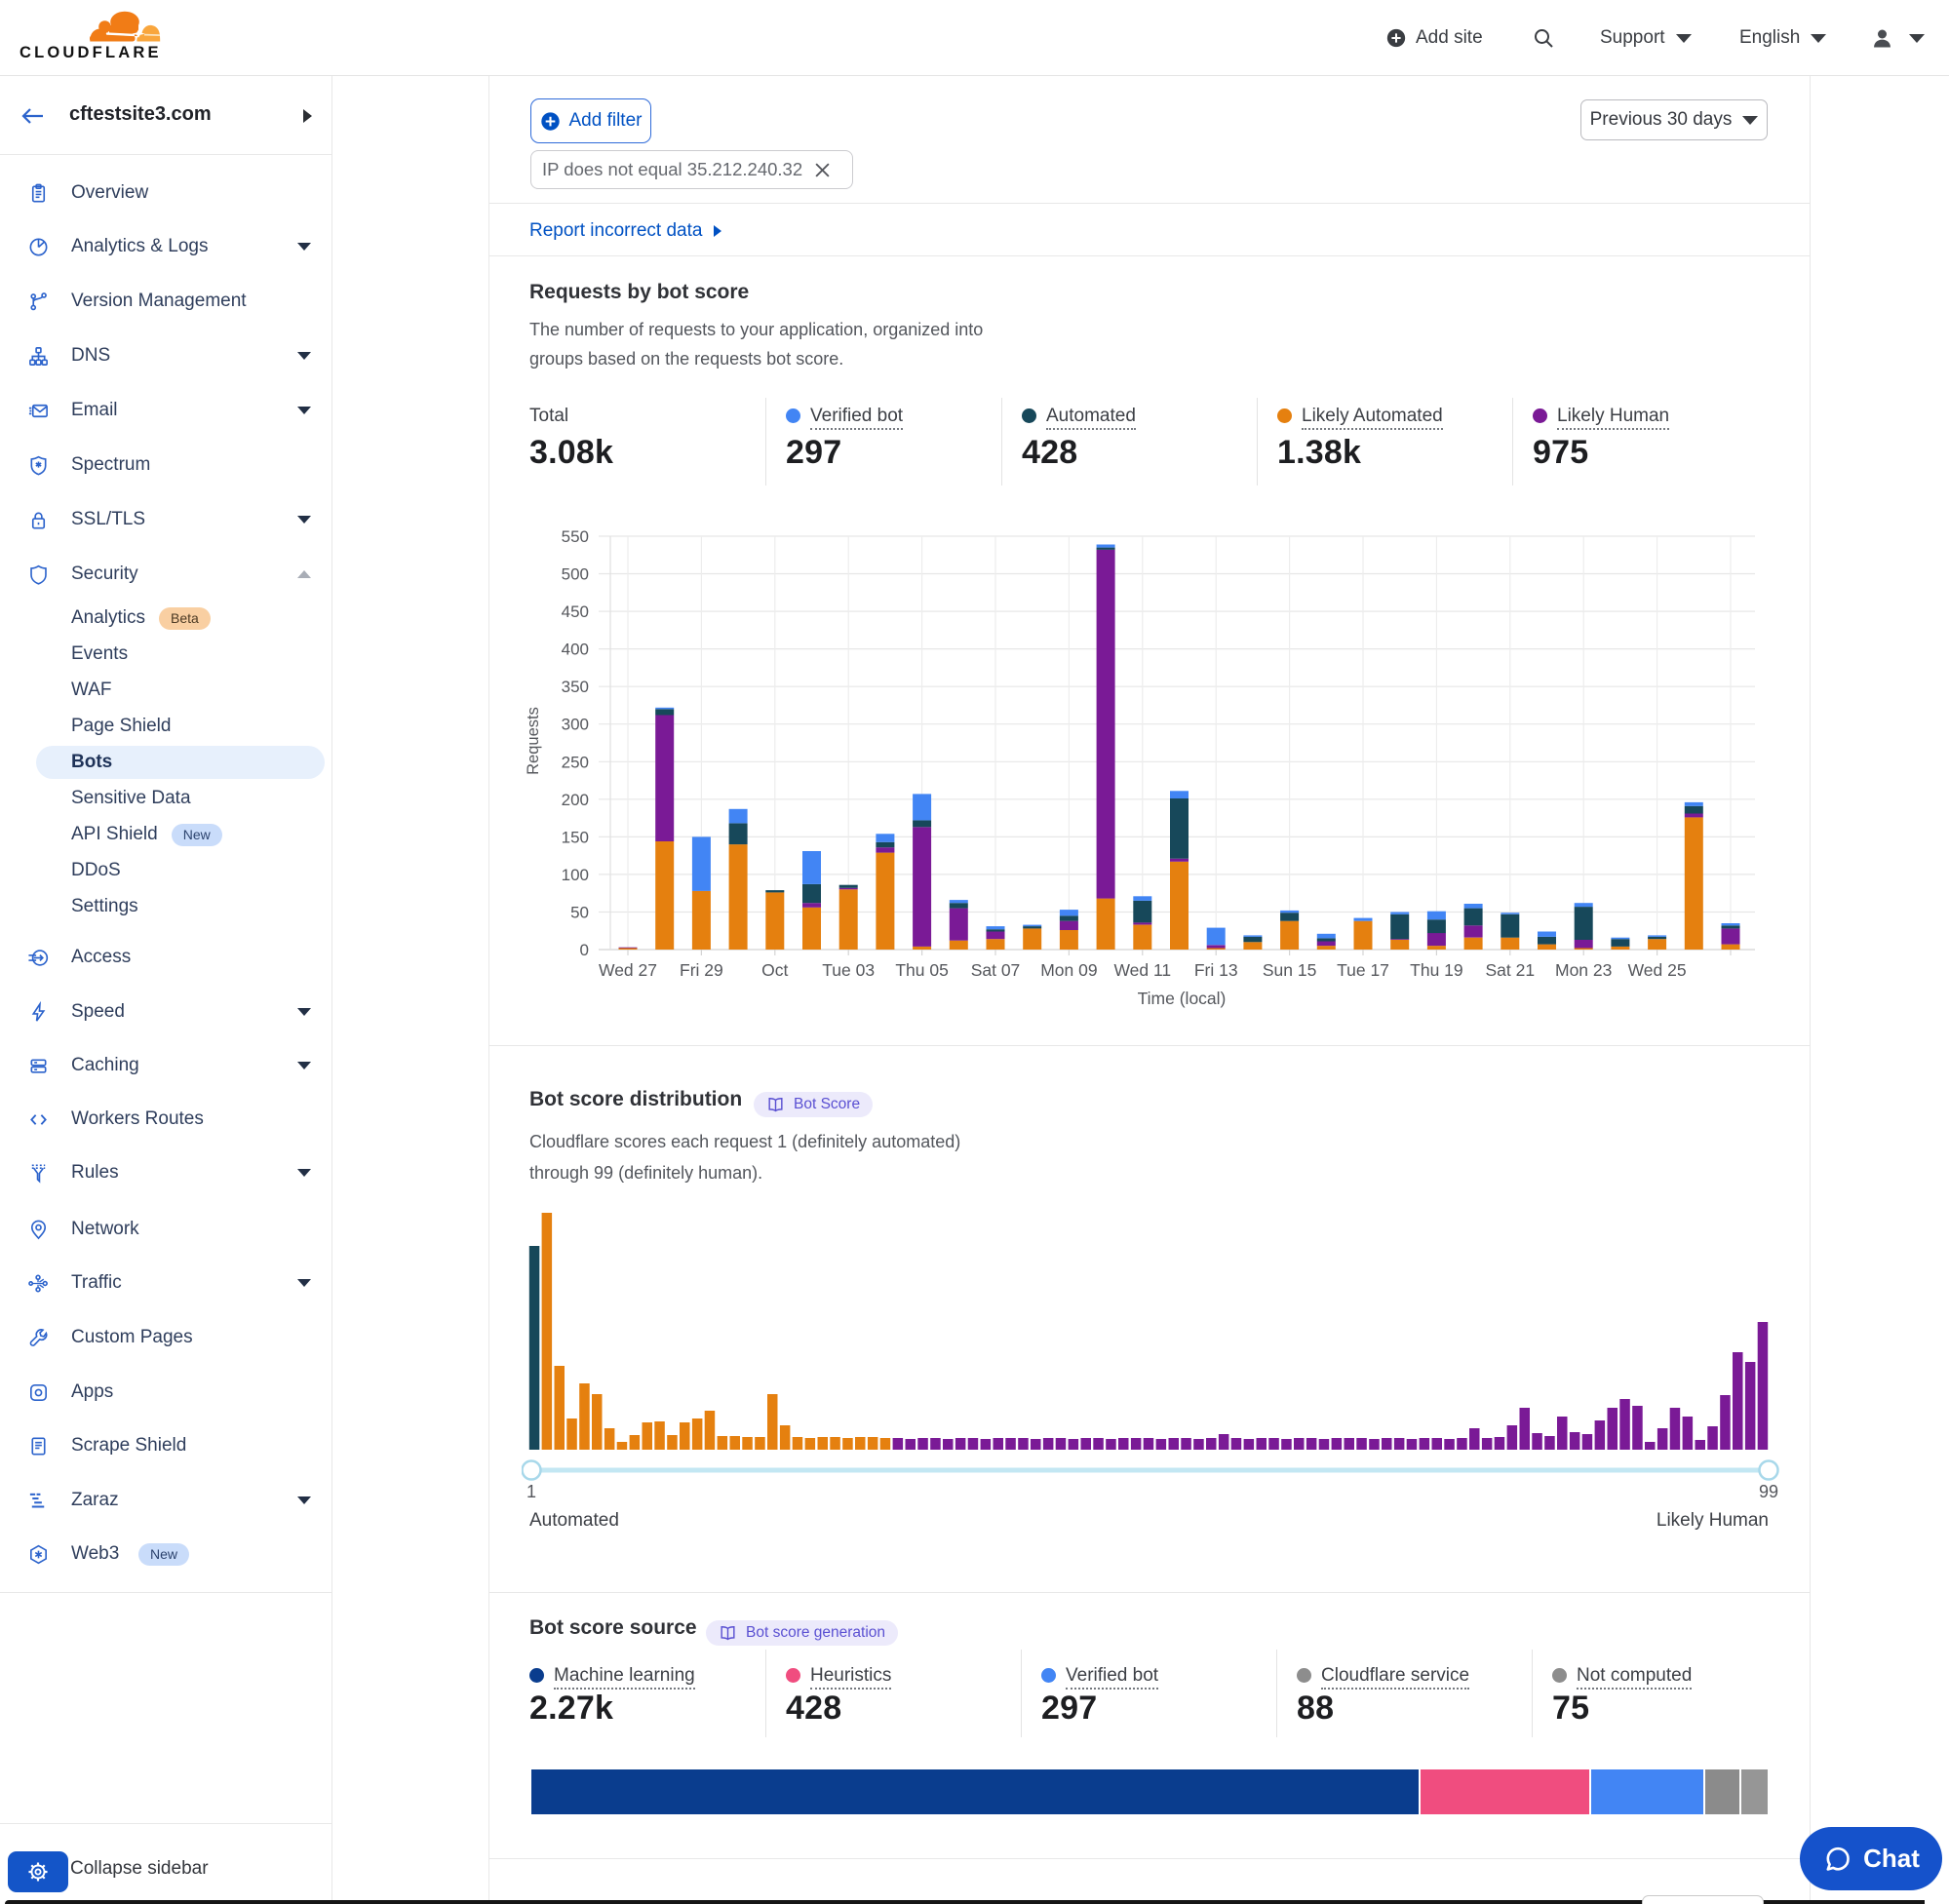  I want to click on svg-text: Fri 13, so click(1216, 970).